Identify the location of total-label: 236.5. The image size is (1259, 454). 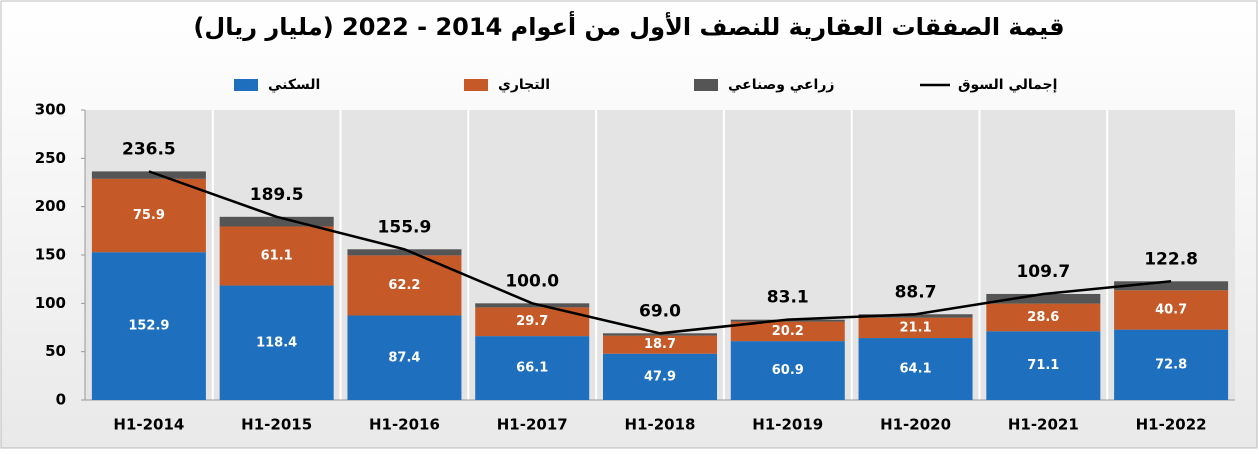
(149, 149).